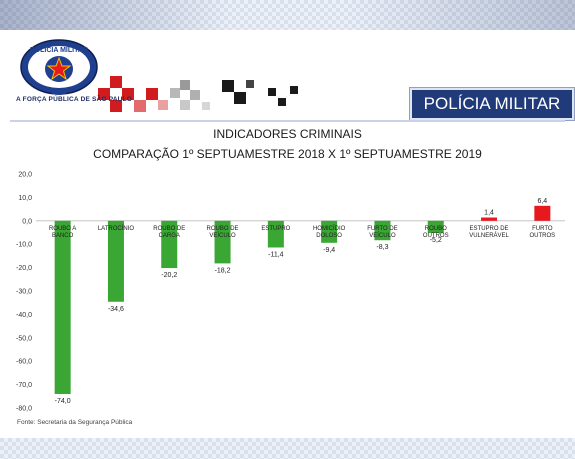  I want to click on bottom-decor-band, so click(287, 448).